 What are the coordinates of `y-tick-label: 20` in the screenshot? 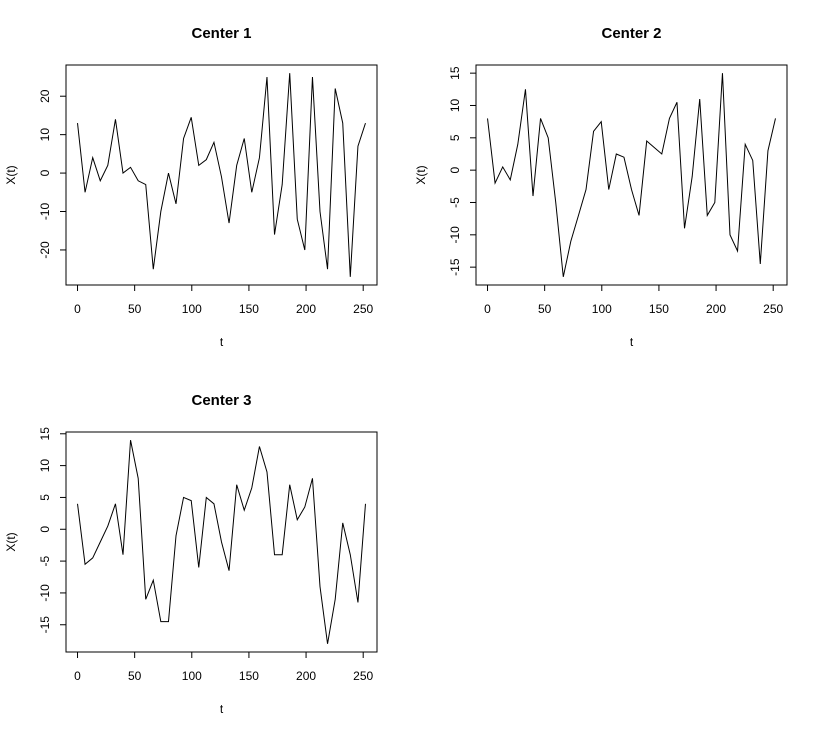 It's located at (45, 96).